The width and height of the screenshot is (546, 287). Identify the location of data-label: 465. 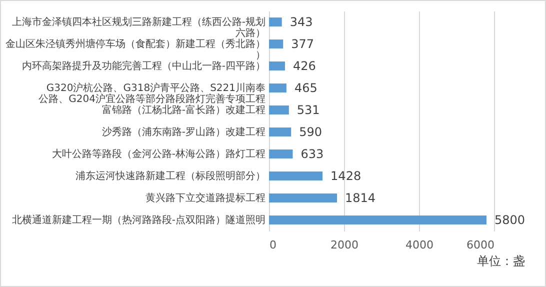
(306, 88).